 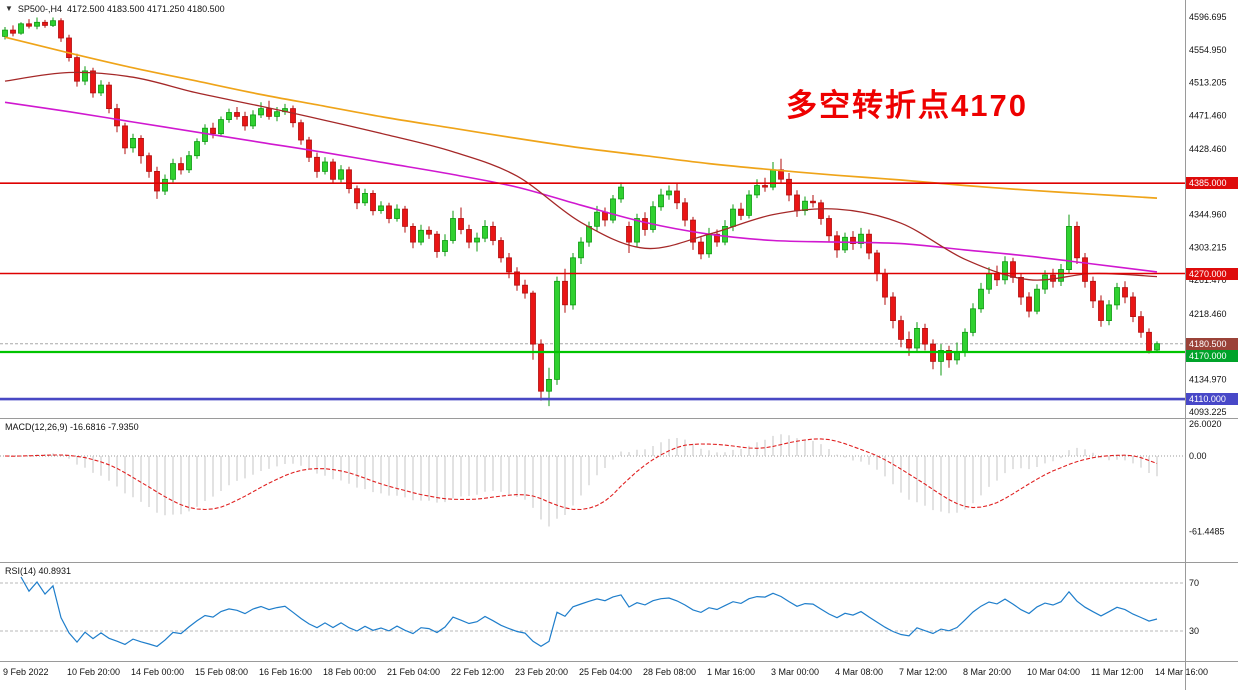 I want to click on macd-values: -16.6816 -7.9350, so click(x=104, y=427).